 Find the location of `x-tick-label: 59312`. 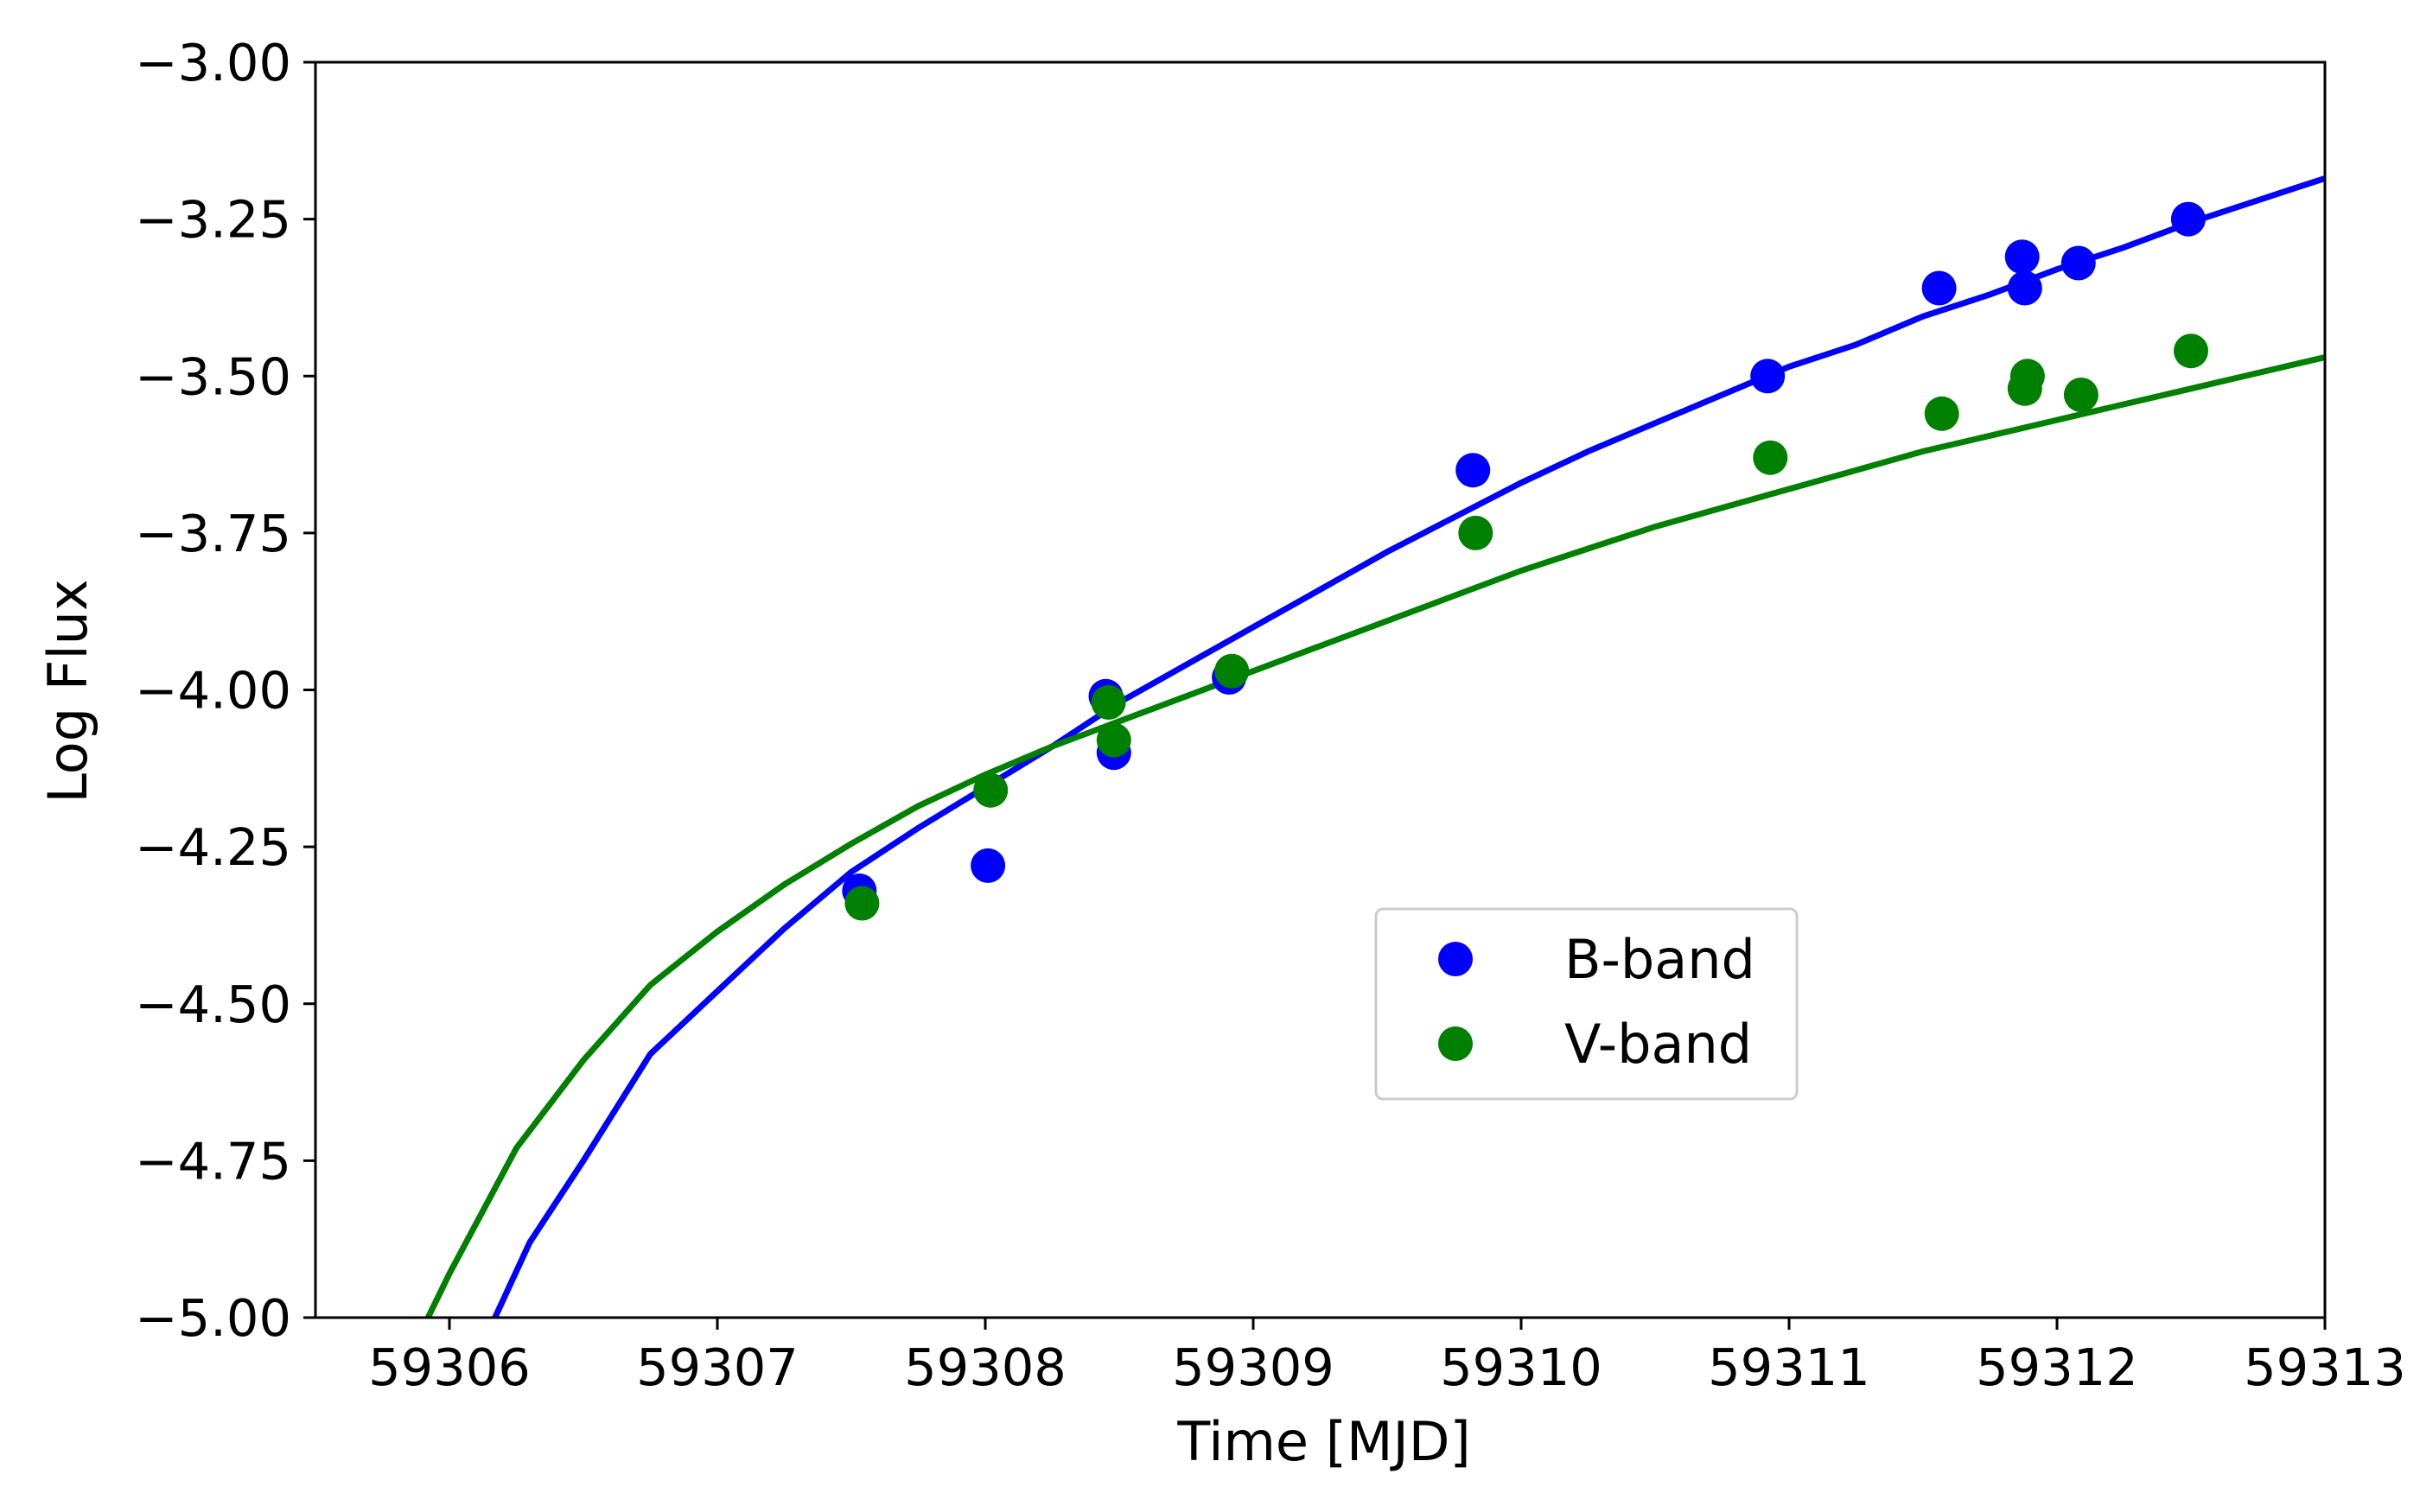

x-tick-label: 59312 is located at coordinates (2057, 1367).